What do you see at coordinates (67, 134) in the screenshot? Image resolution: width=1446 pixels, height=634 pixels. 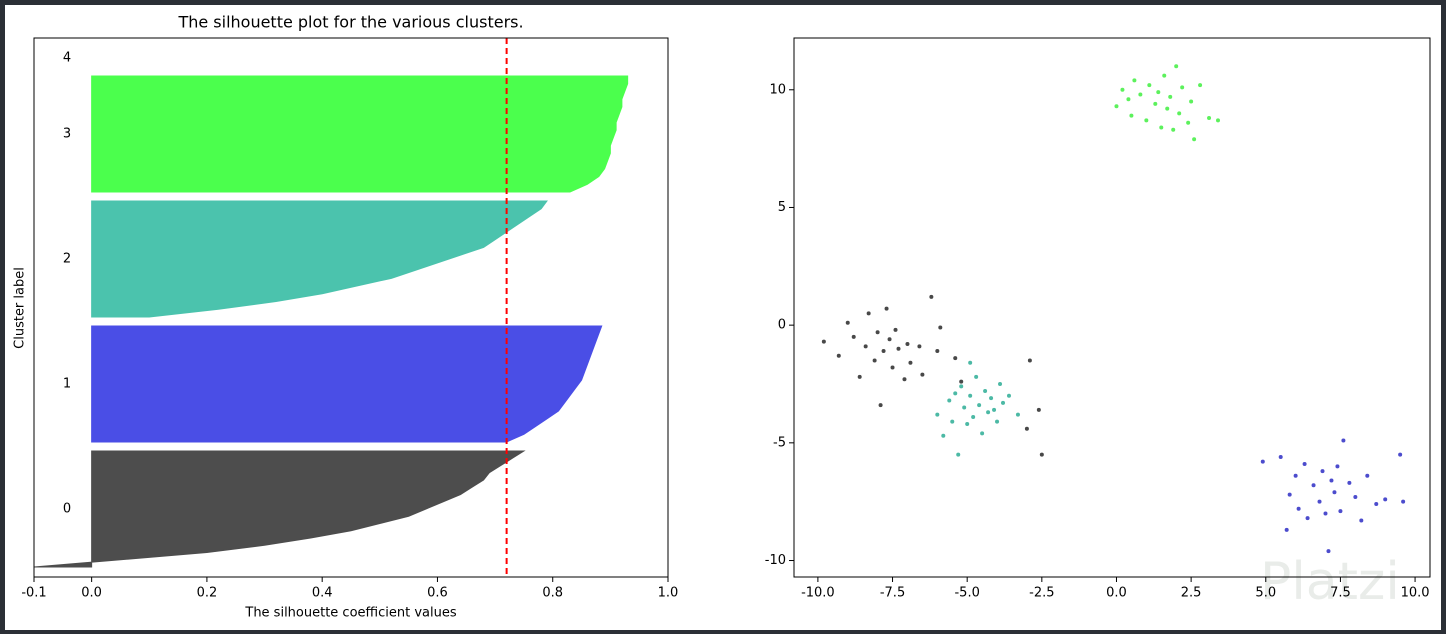 I see `y-tick-label: 3` at bounding box center [67, 134].